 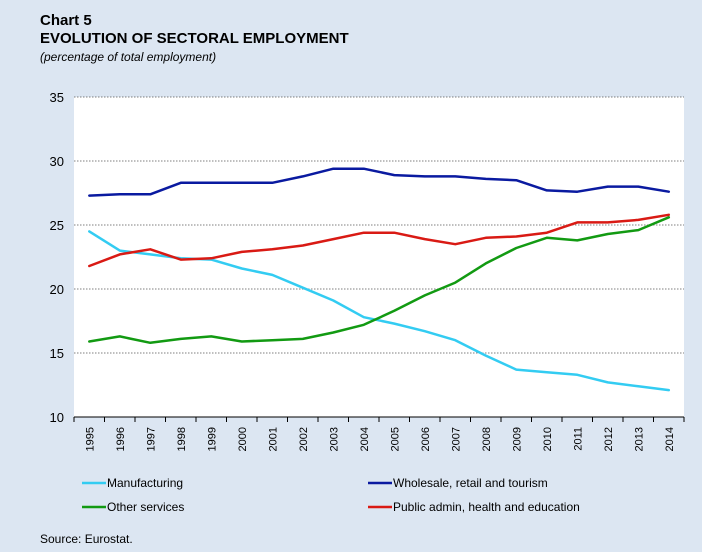 What do you see at coordinates (57, 417) in the screenshot?
I see `y-tick-label: 10` at bounding box center [57, 417].